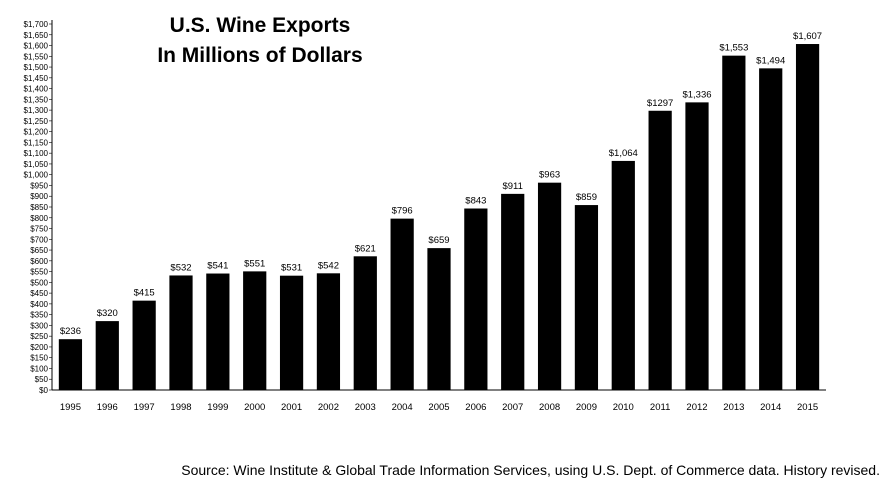  Describe the element at coordinates (807, 217) in the screenshot. I see `bar-2015` at that location.